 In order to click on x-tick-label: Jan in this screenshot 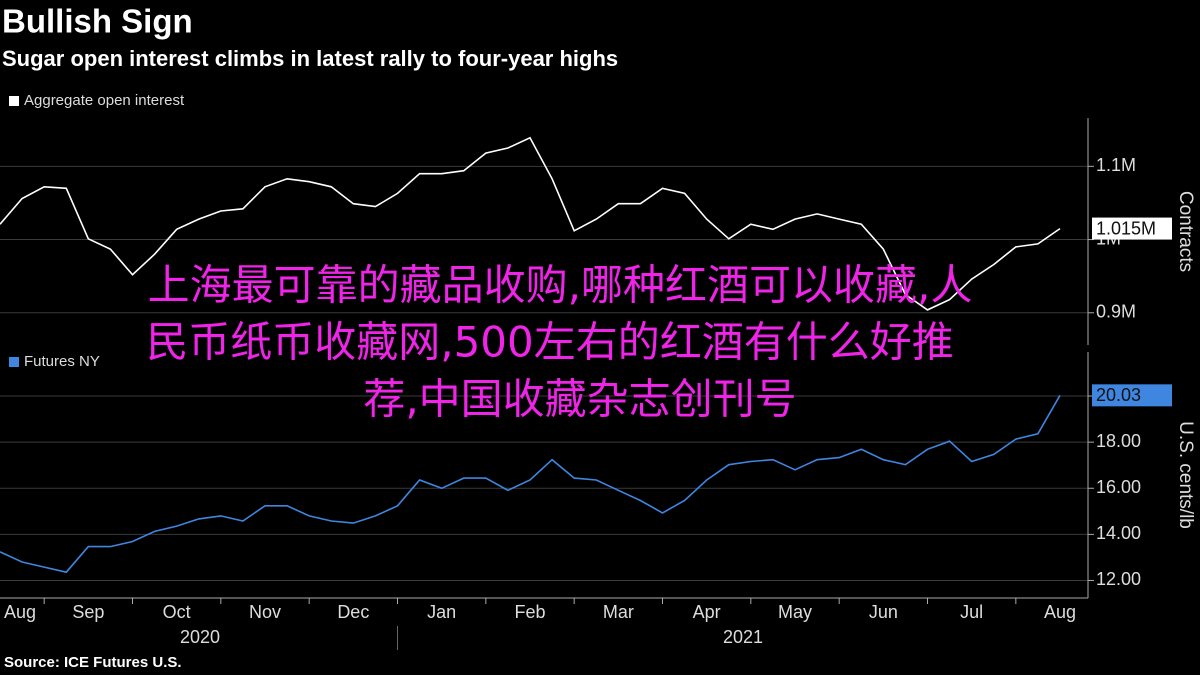, I will do `click(441, 612)`.